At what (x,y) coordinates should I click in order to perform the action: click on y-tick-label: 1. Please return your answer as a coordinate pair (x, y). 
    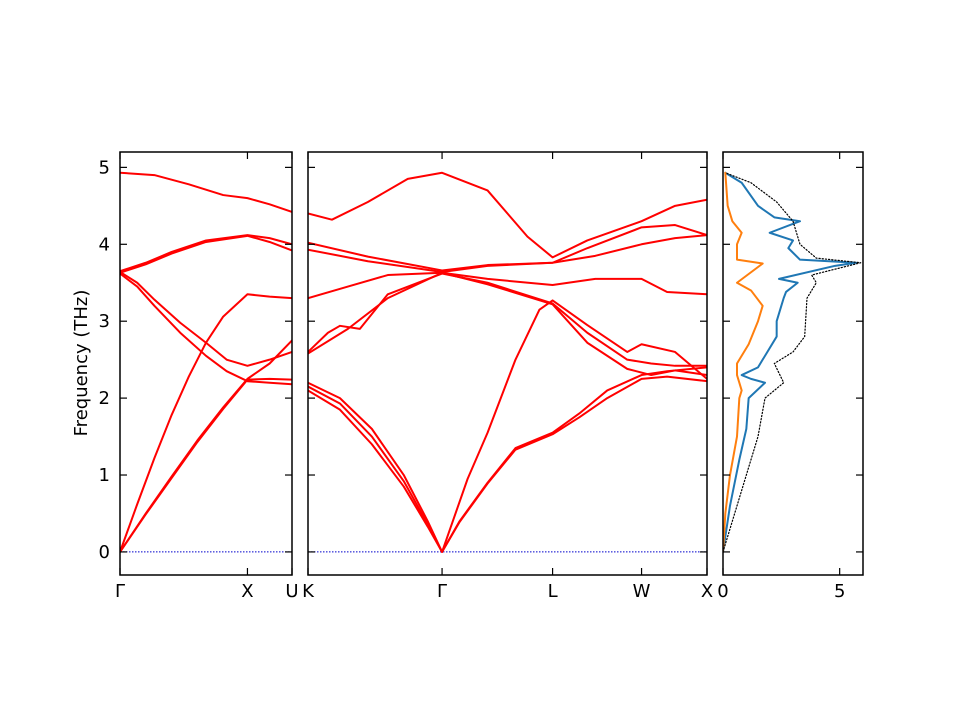
    Looking at the image, I should click on (104, 475).